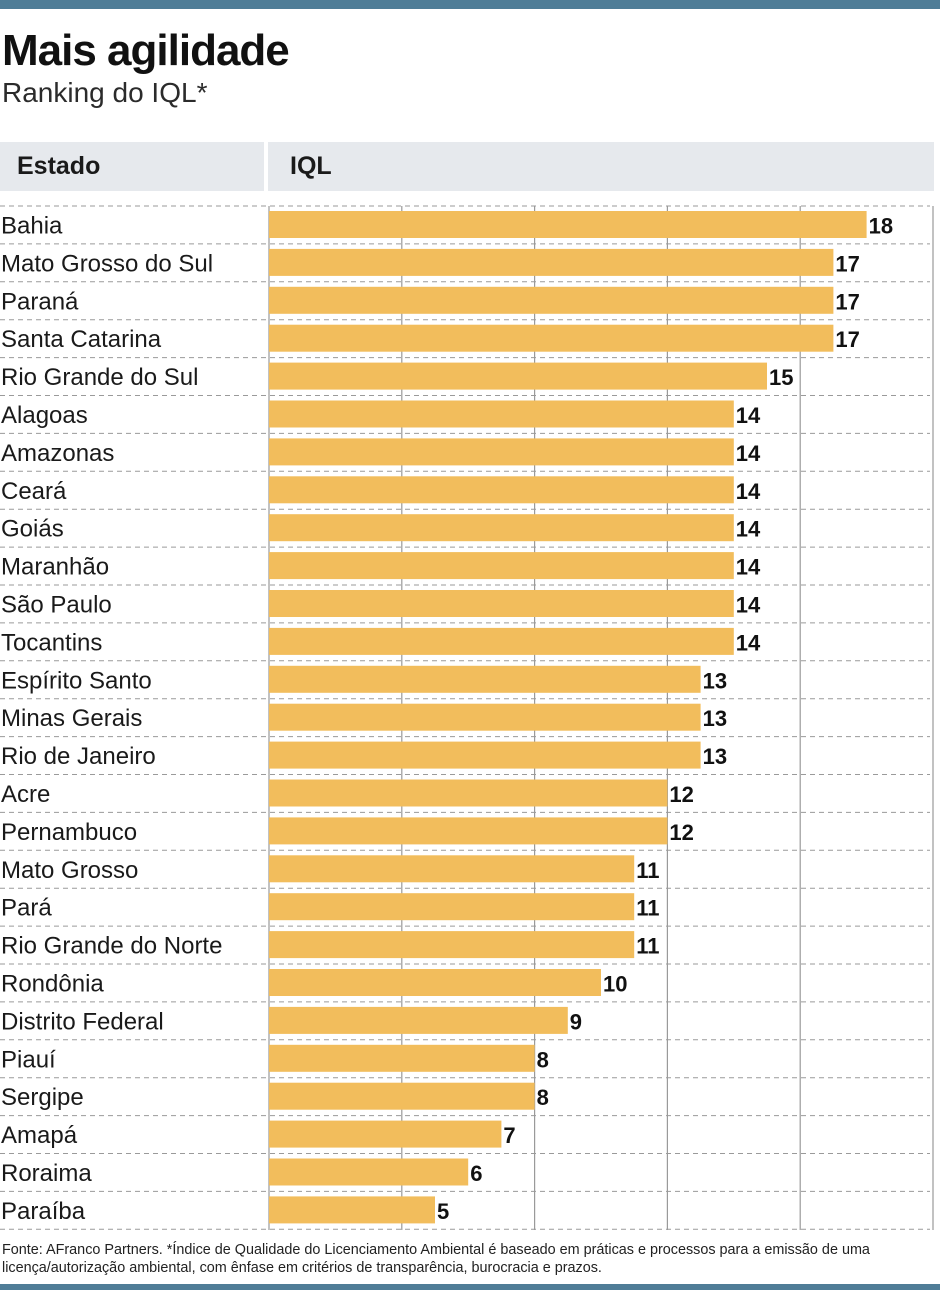  I want to click on category-label: Alagoas, so click(44, 415).